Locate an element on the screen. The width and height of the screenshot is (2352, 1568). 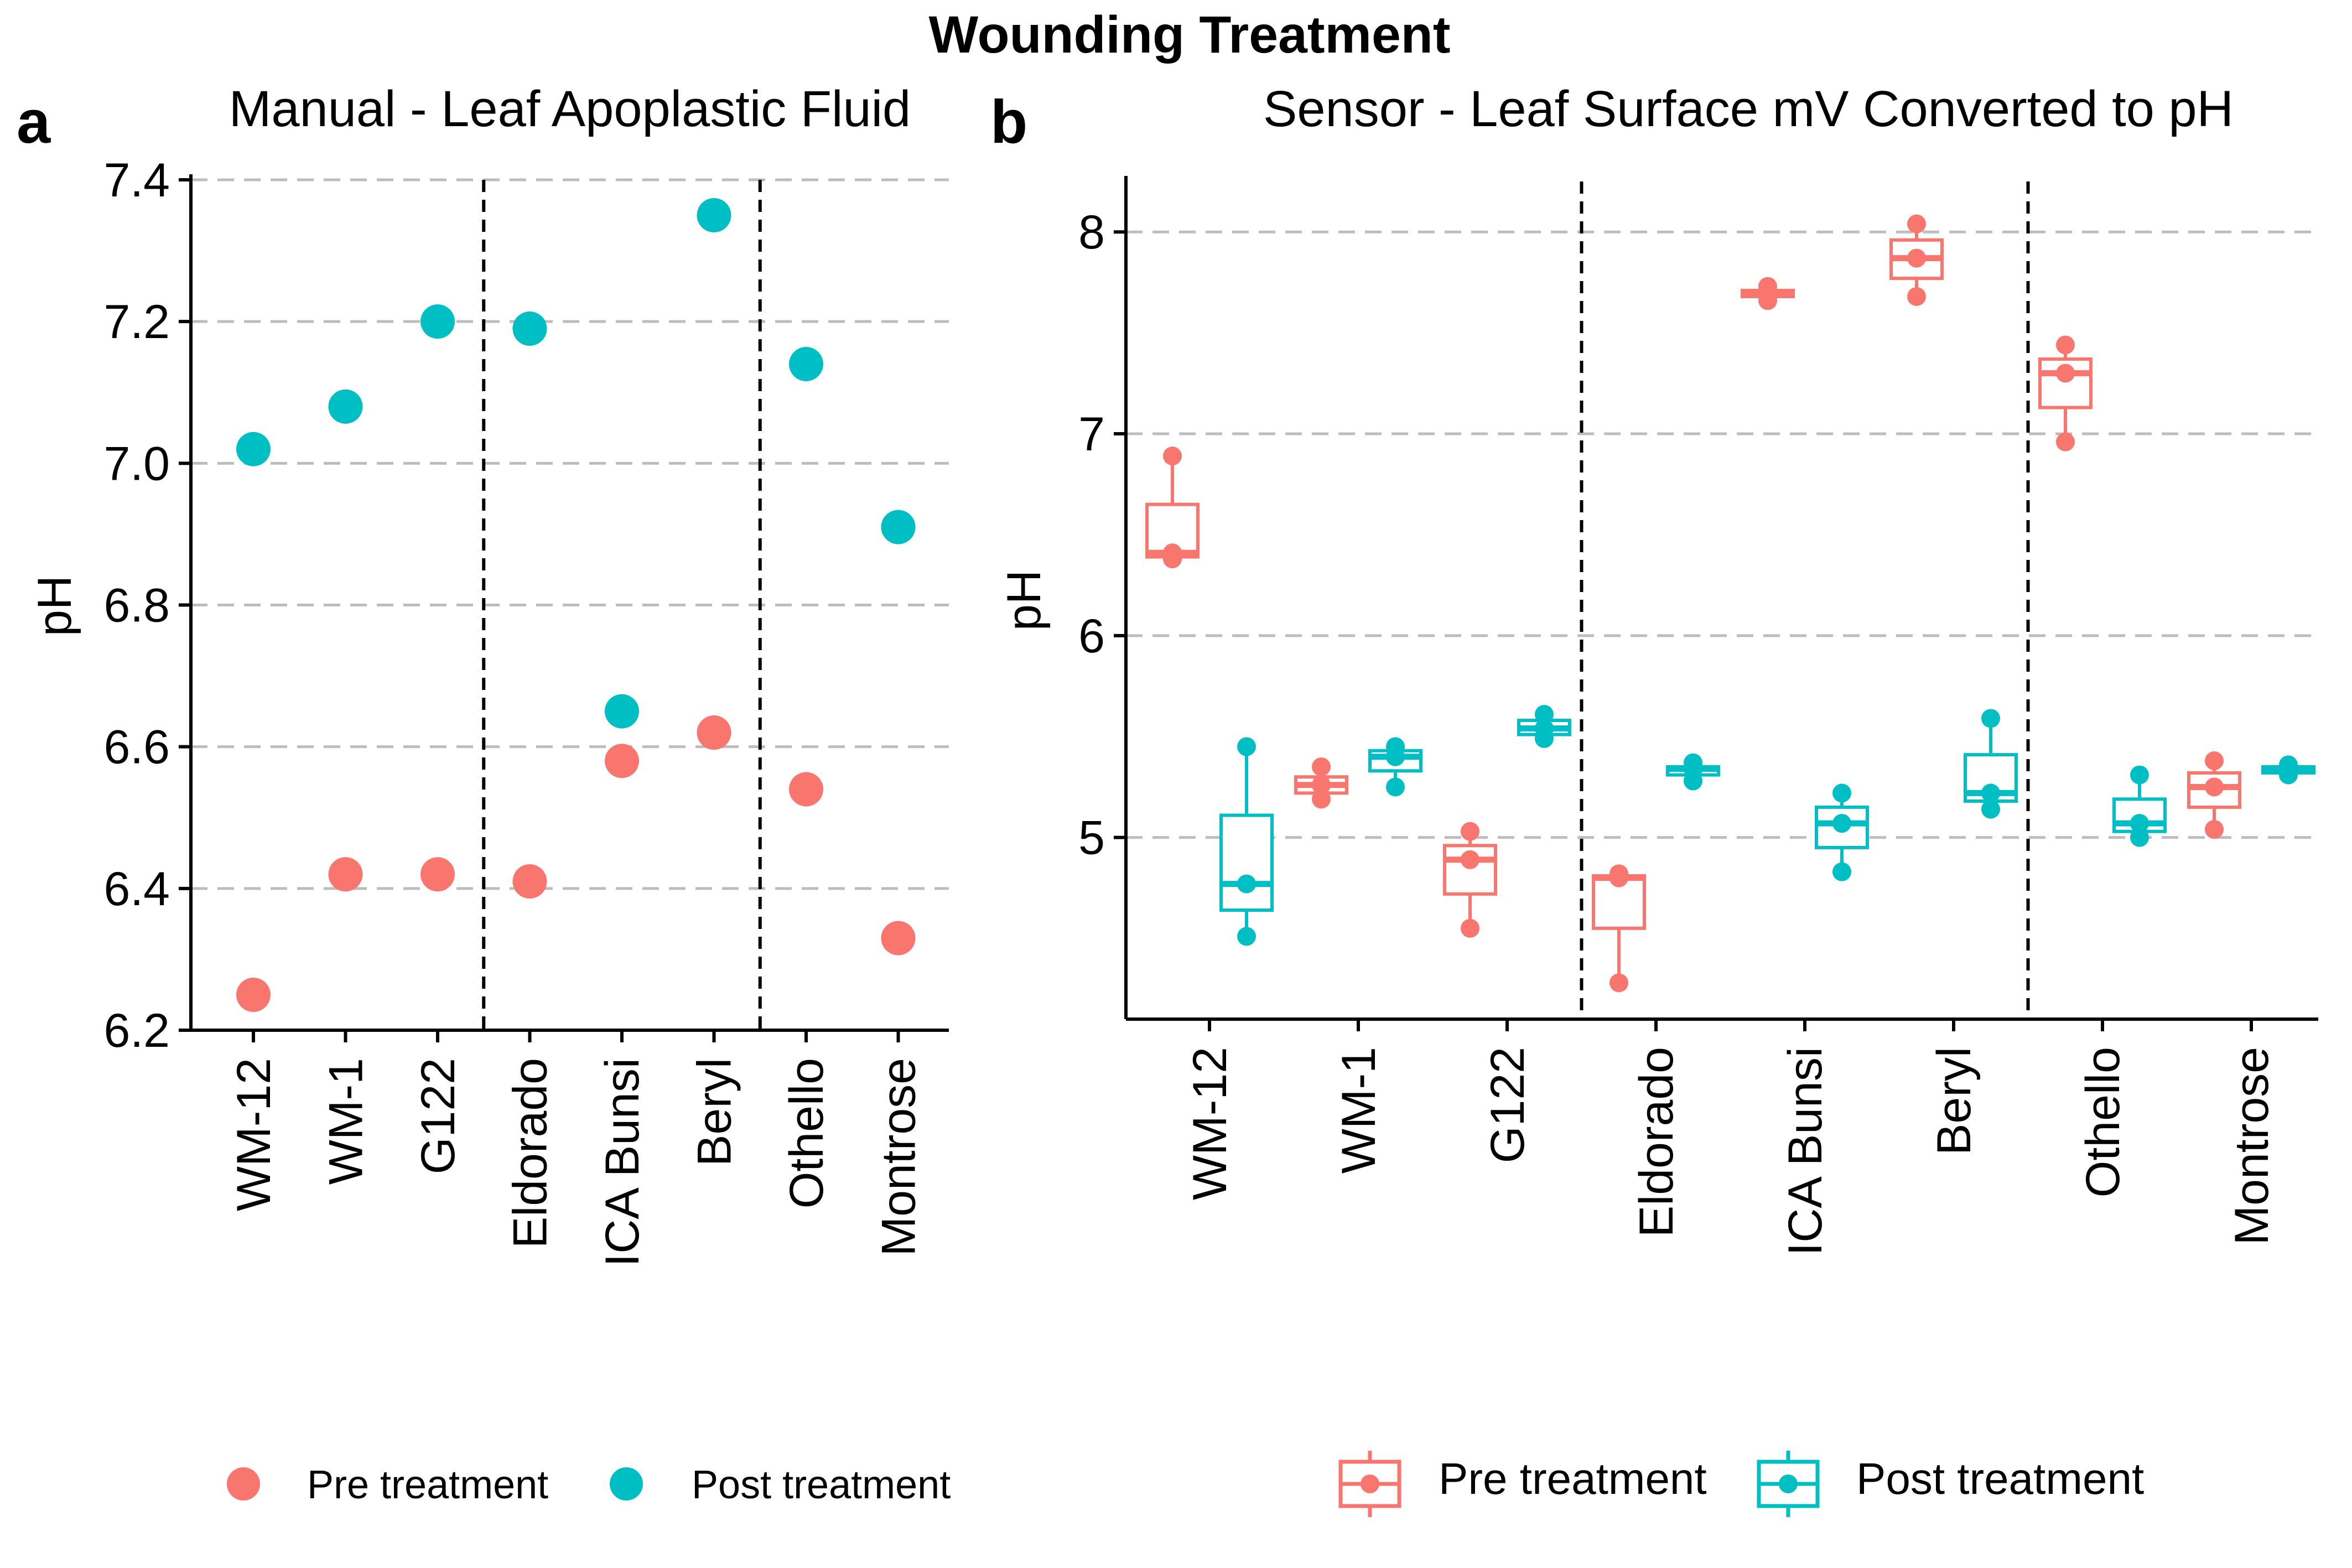
boxplot-post-treatment-beryl is located at coordinates (1991, 764).